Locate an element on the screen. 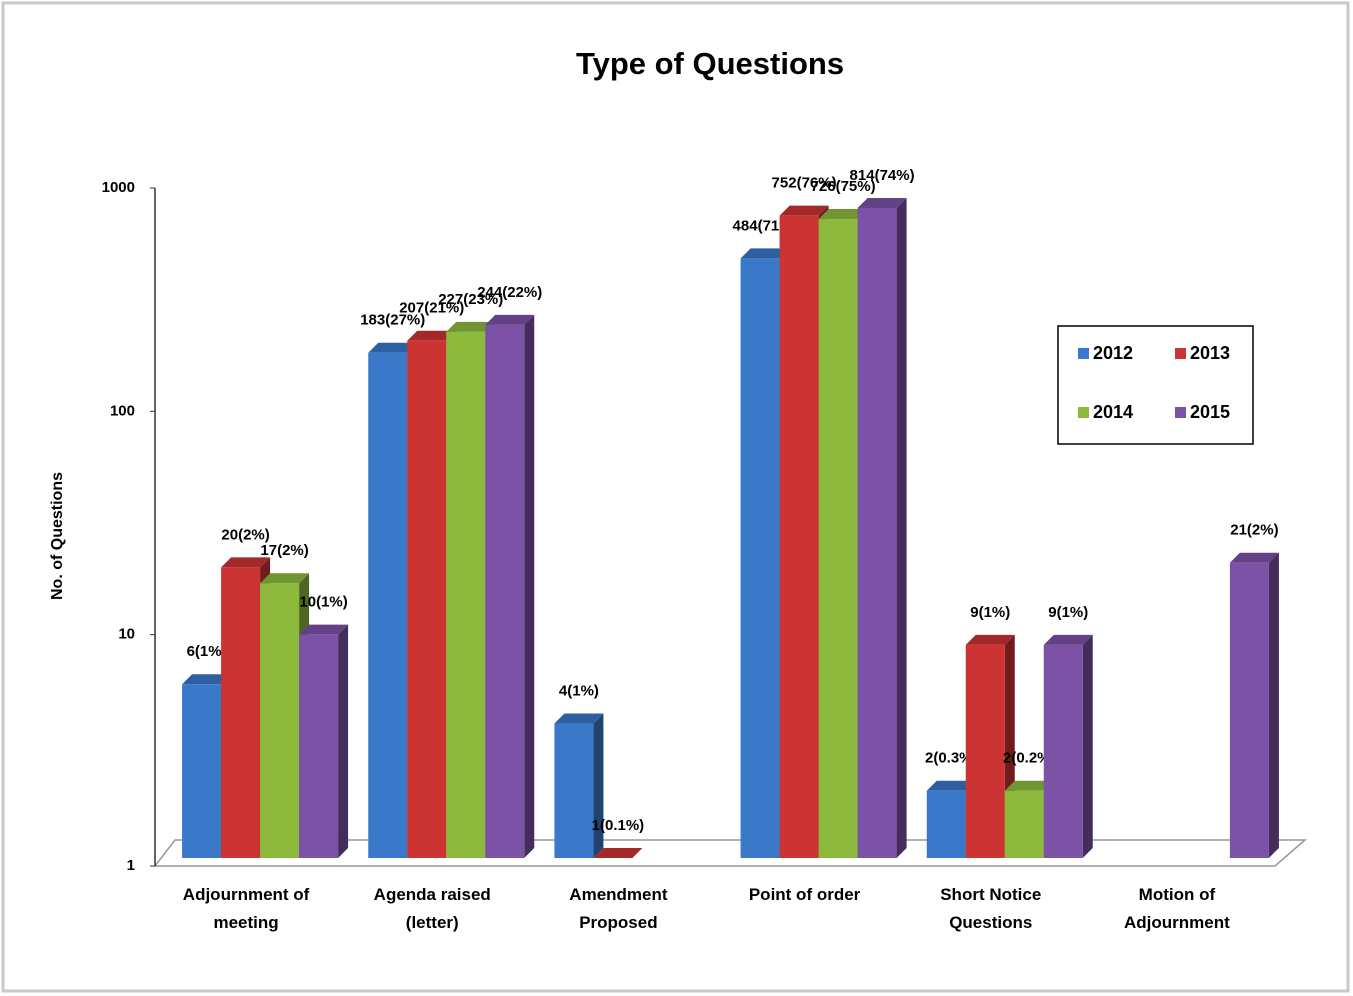  x-tick-label: Point of order is located at coordinates (805, 894).